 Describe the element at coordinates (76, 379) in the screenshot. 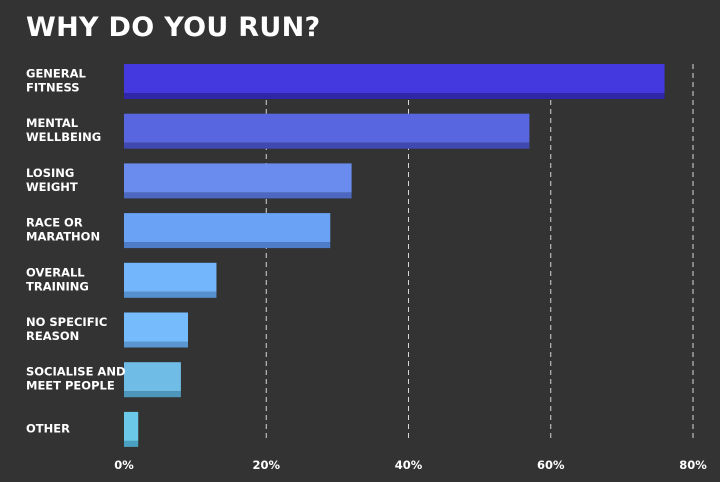

I see `category-label: SOCIALISE AND MEET PEOPLE` at that location.